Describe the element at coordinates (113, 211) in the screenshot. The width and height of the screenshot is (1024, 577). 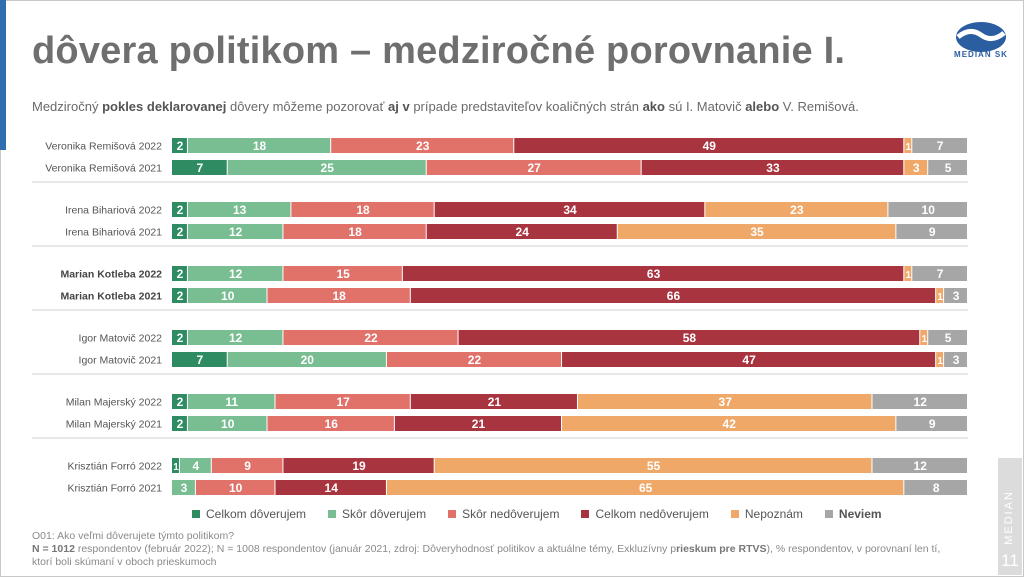
I see `row-label: Irena Bihariová 2022` at that location.